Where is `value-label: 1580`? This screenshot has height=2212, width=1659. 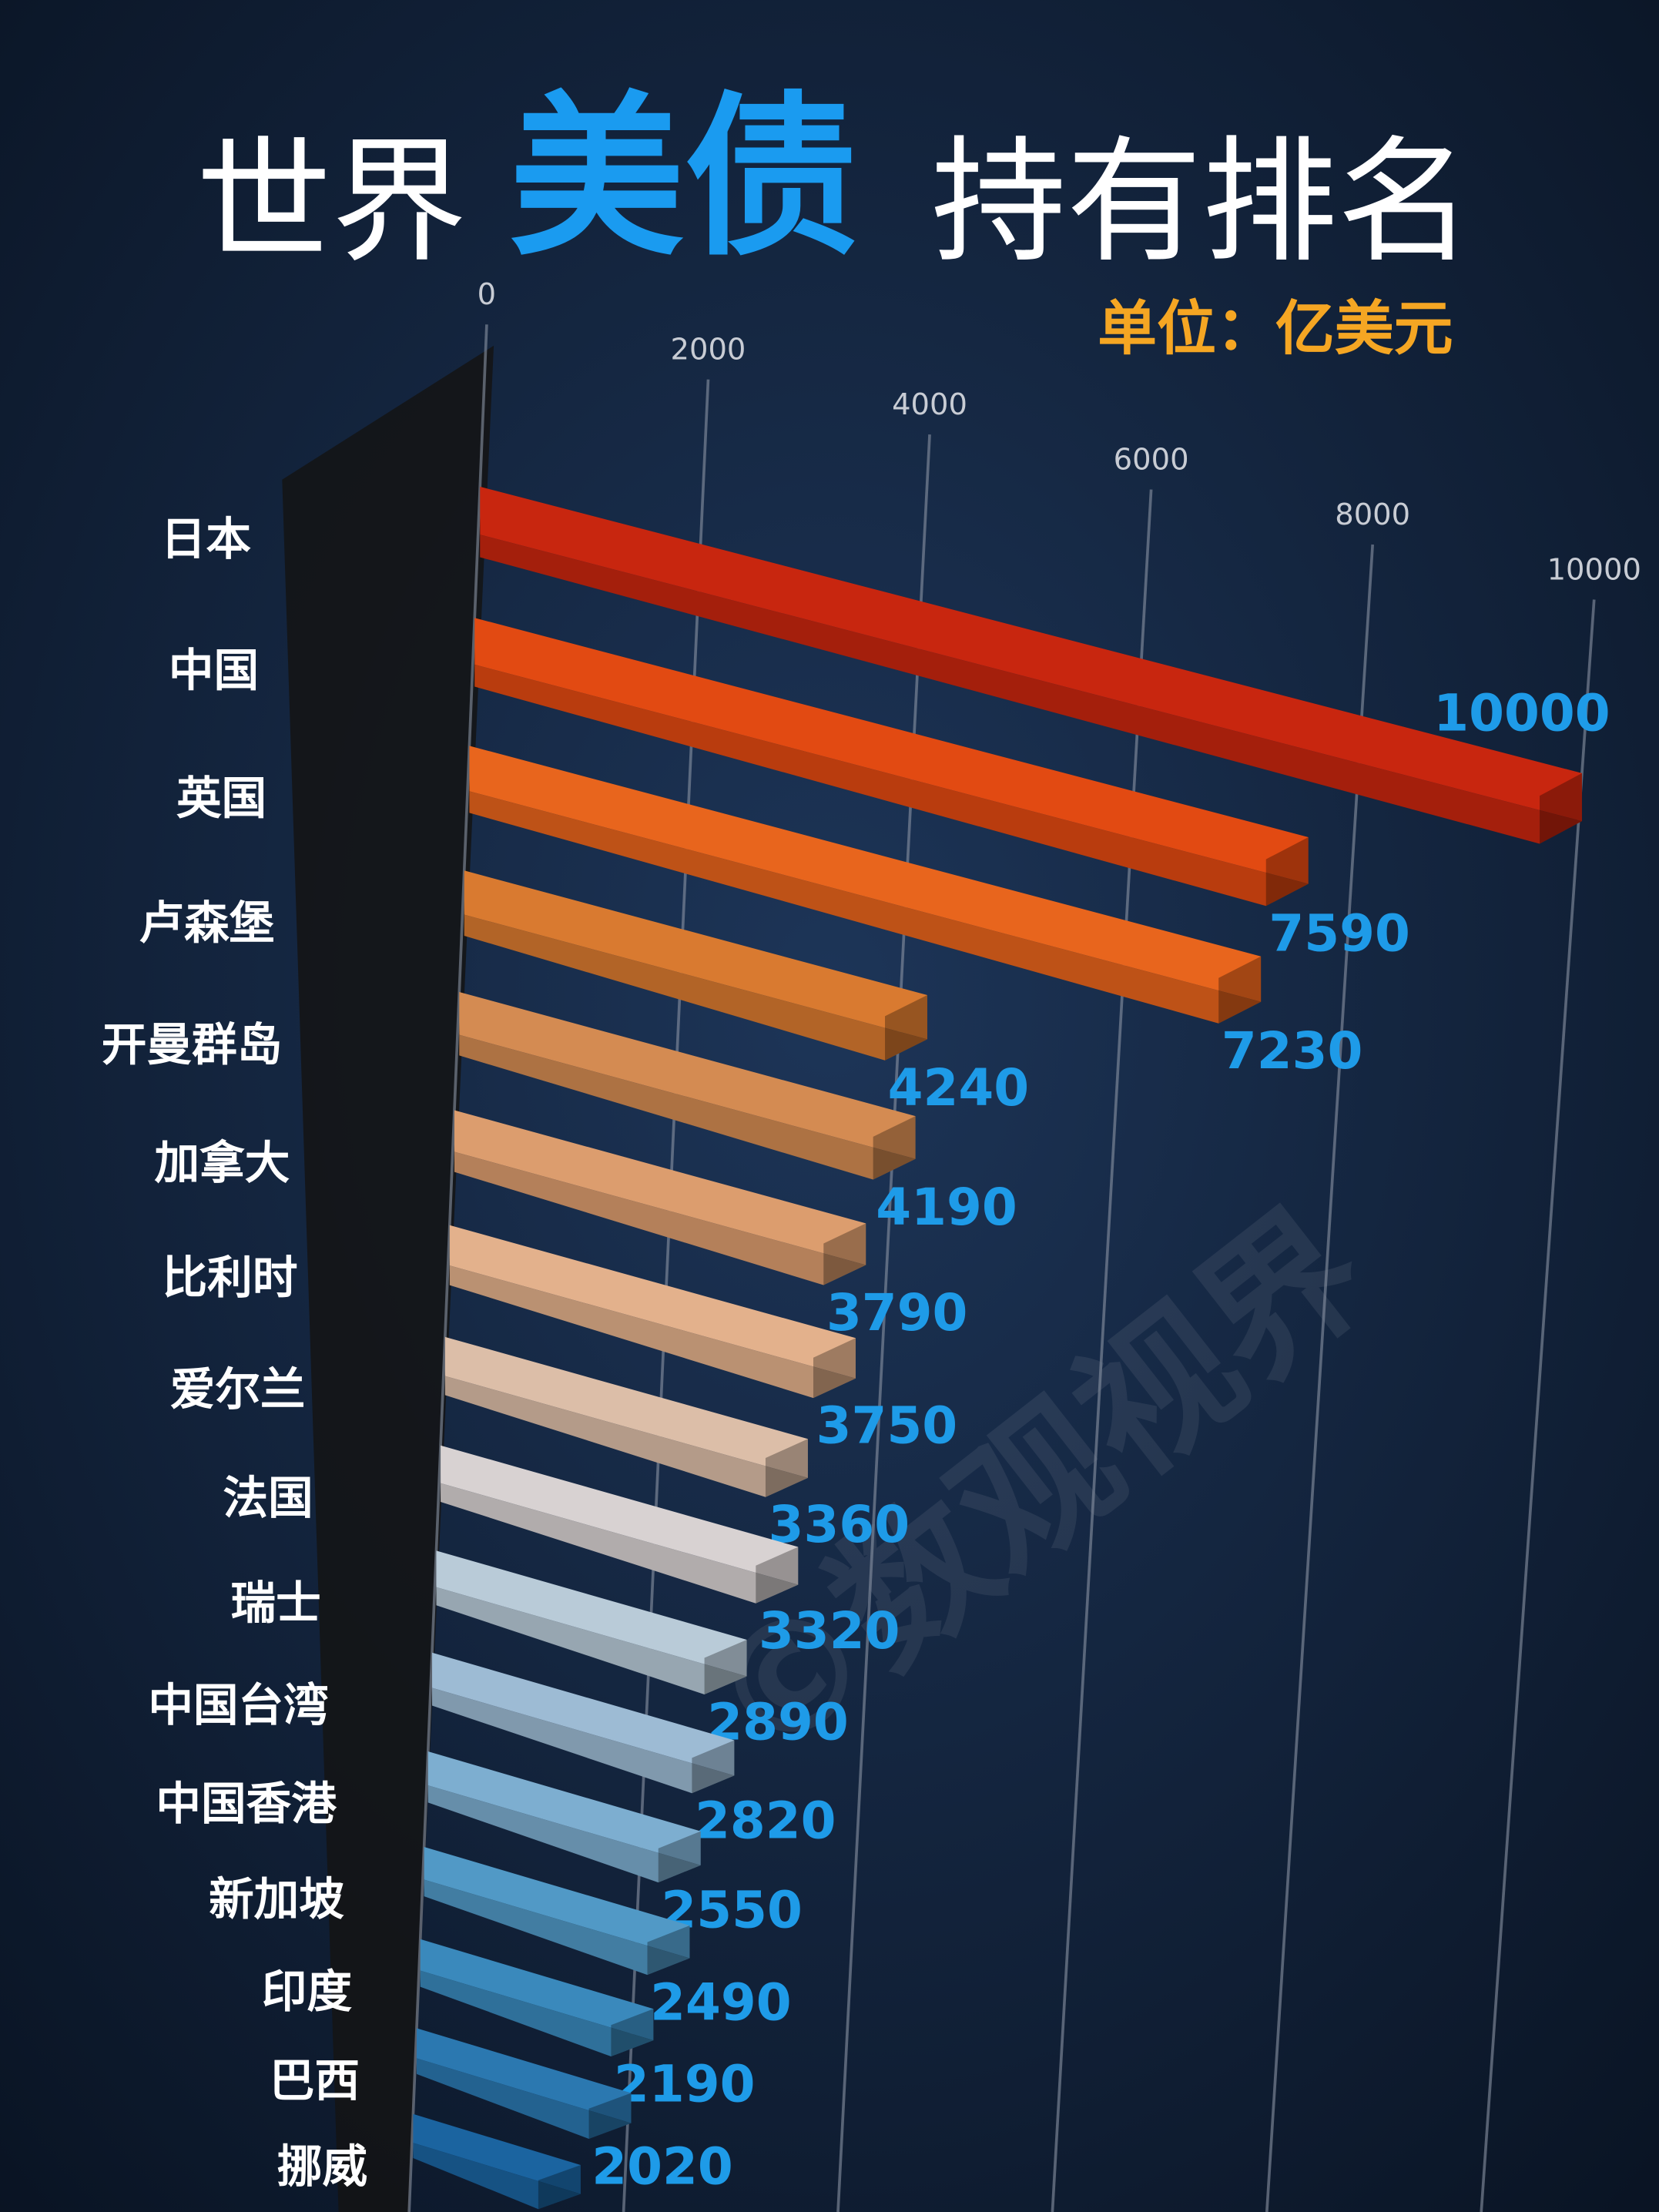
value-label: 1580 is located at coordinates (611, 2209).